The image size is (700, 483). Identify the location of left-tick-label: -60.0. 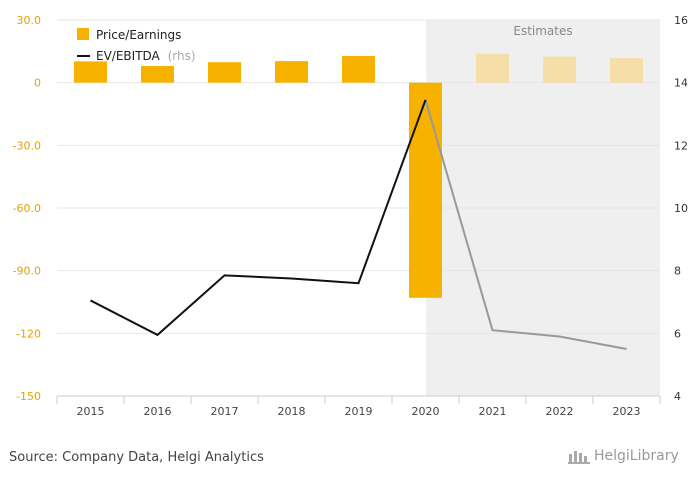
(27, 208).